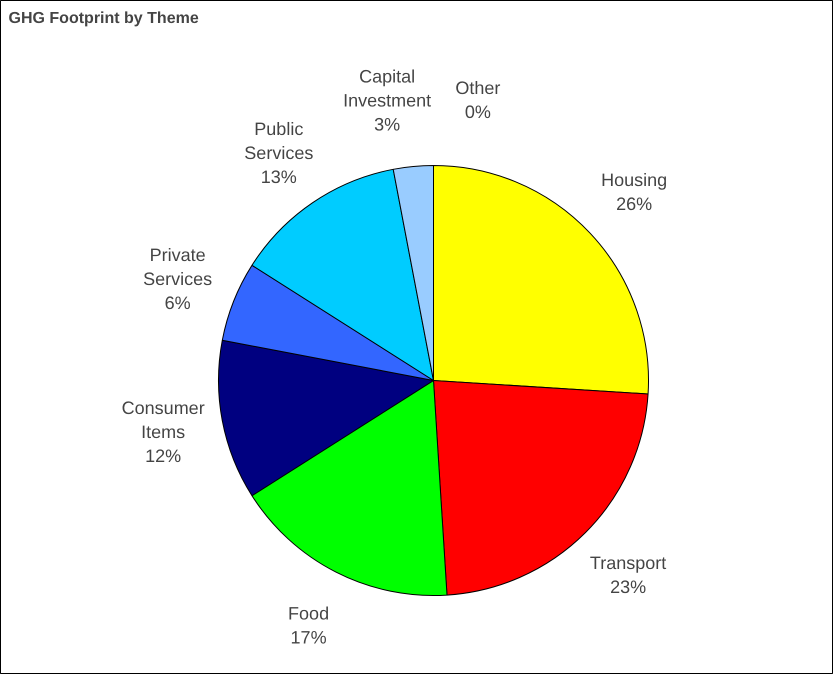  What do you see at coordinates (177, 303) in the screenshot?
I see `data-label: 6%` at bounding box center [177, 303].